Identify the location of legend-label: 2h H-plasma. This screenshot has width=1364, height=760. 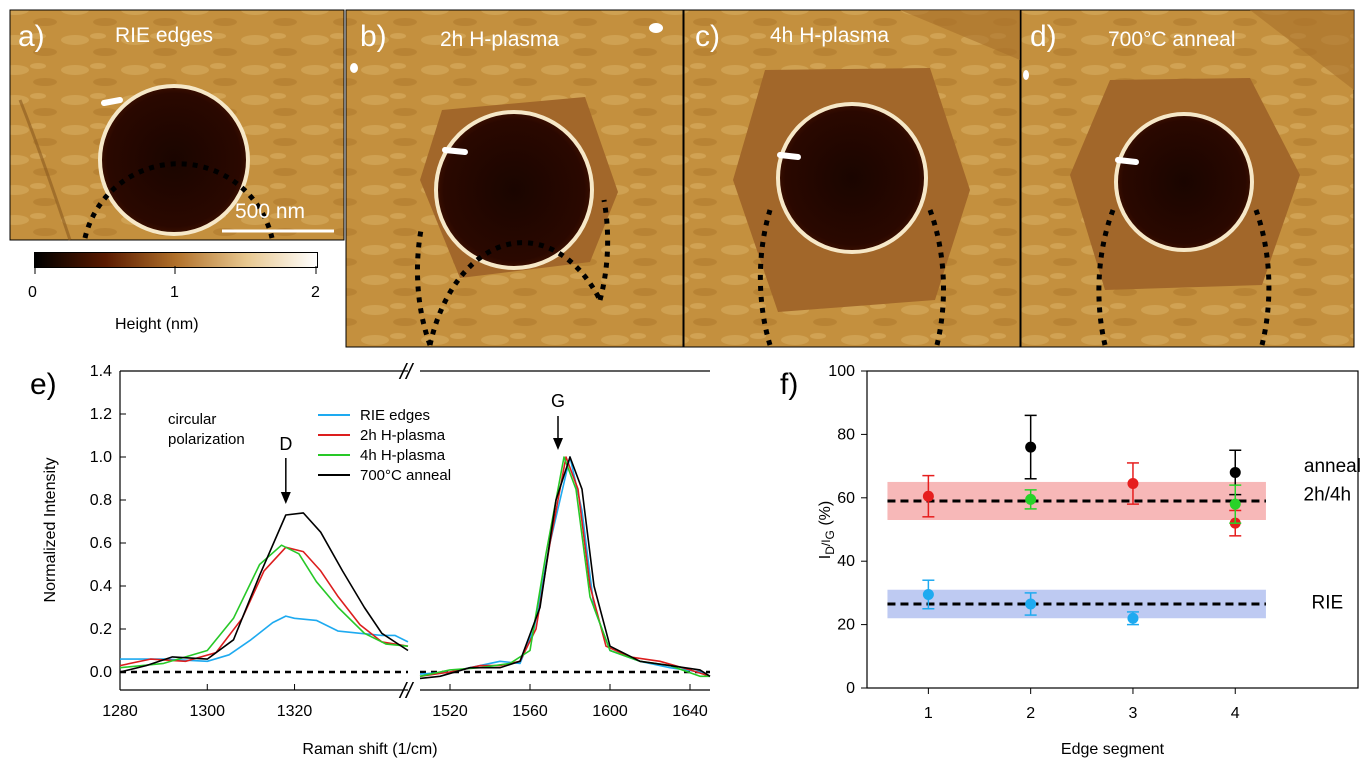
(403, 435).